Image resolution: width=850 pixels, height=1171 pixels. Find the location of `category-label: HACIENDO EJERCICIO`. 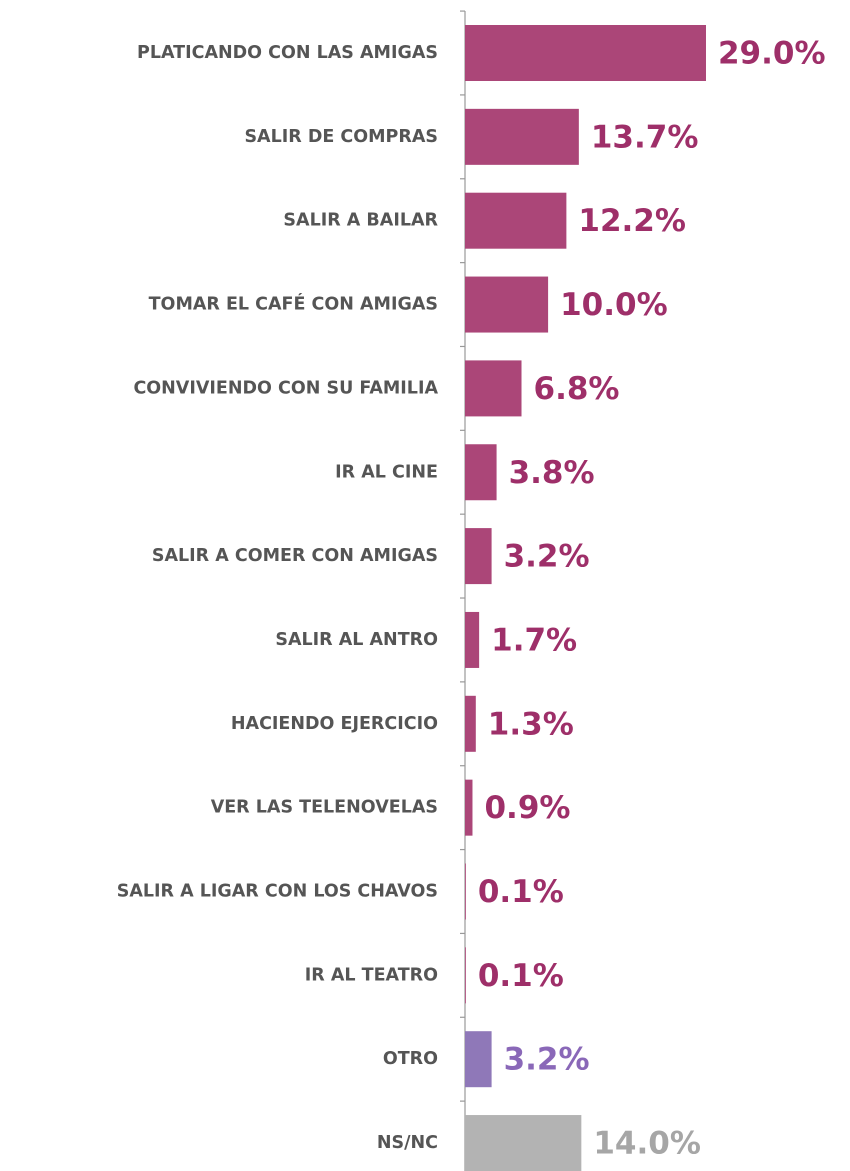

category-label: HACIENDO EJERCICIO is located at coordinates (334, 724).